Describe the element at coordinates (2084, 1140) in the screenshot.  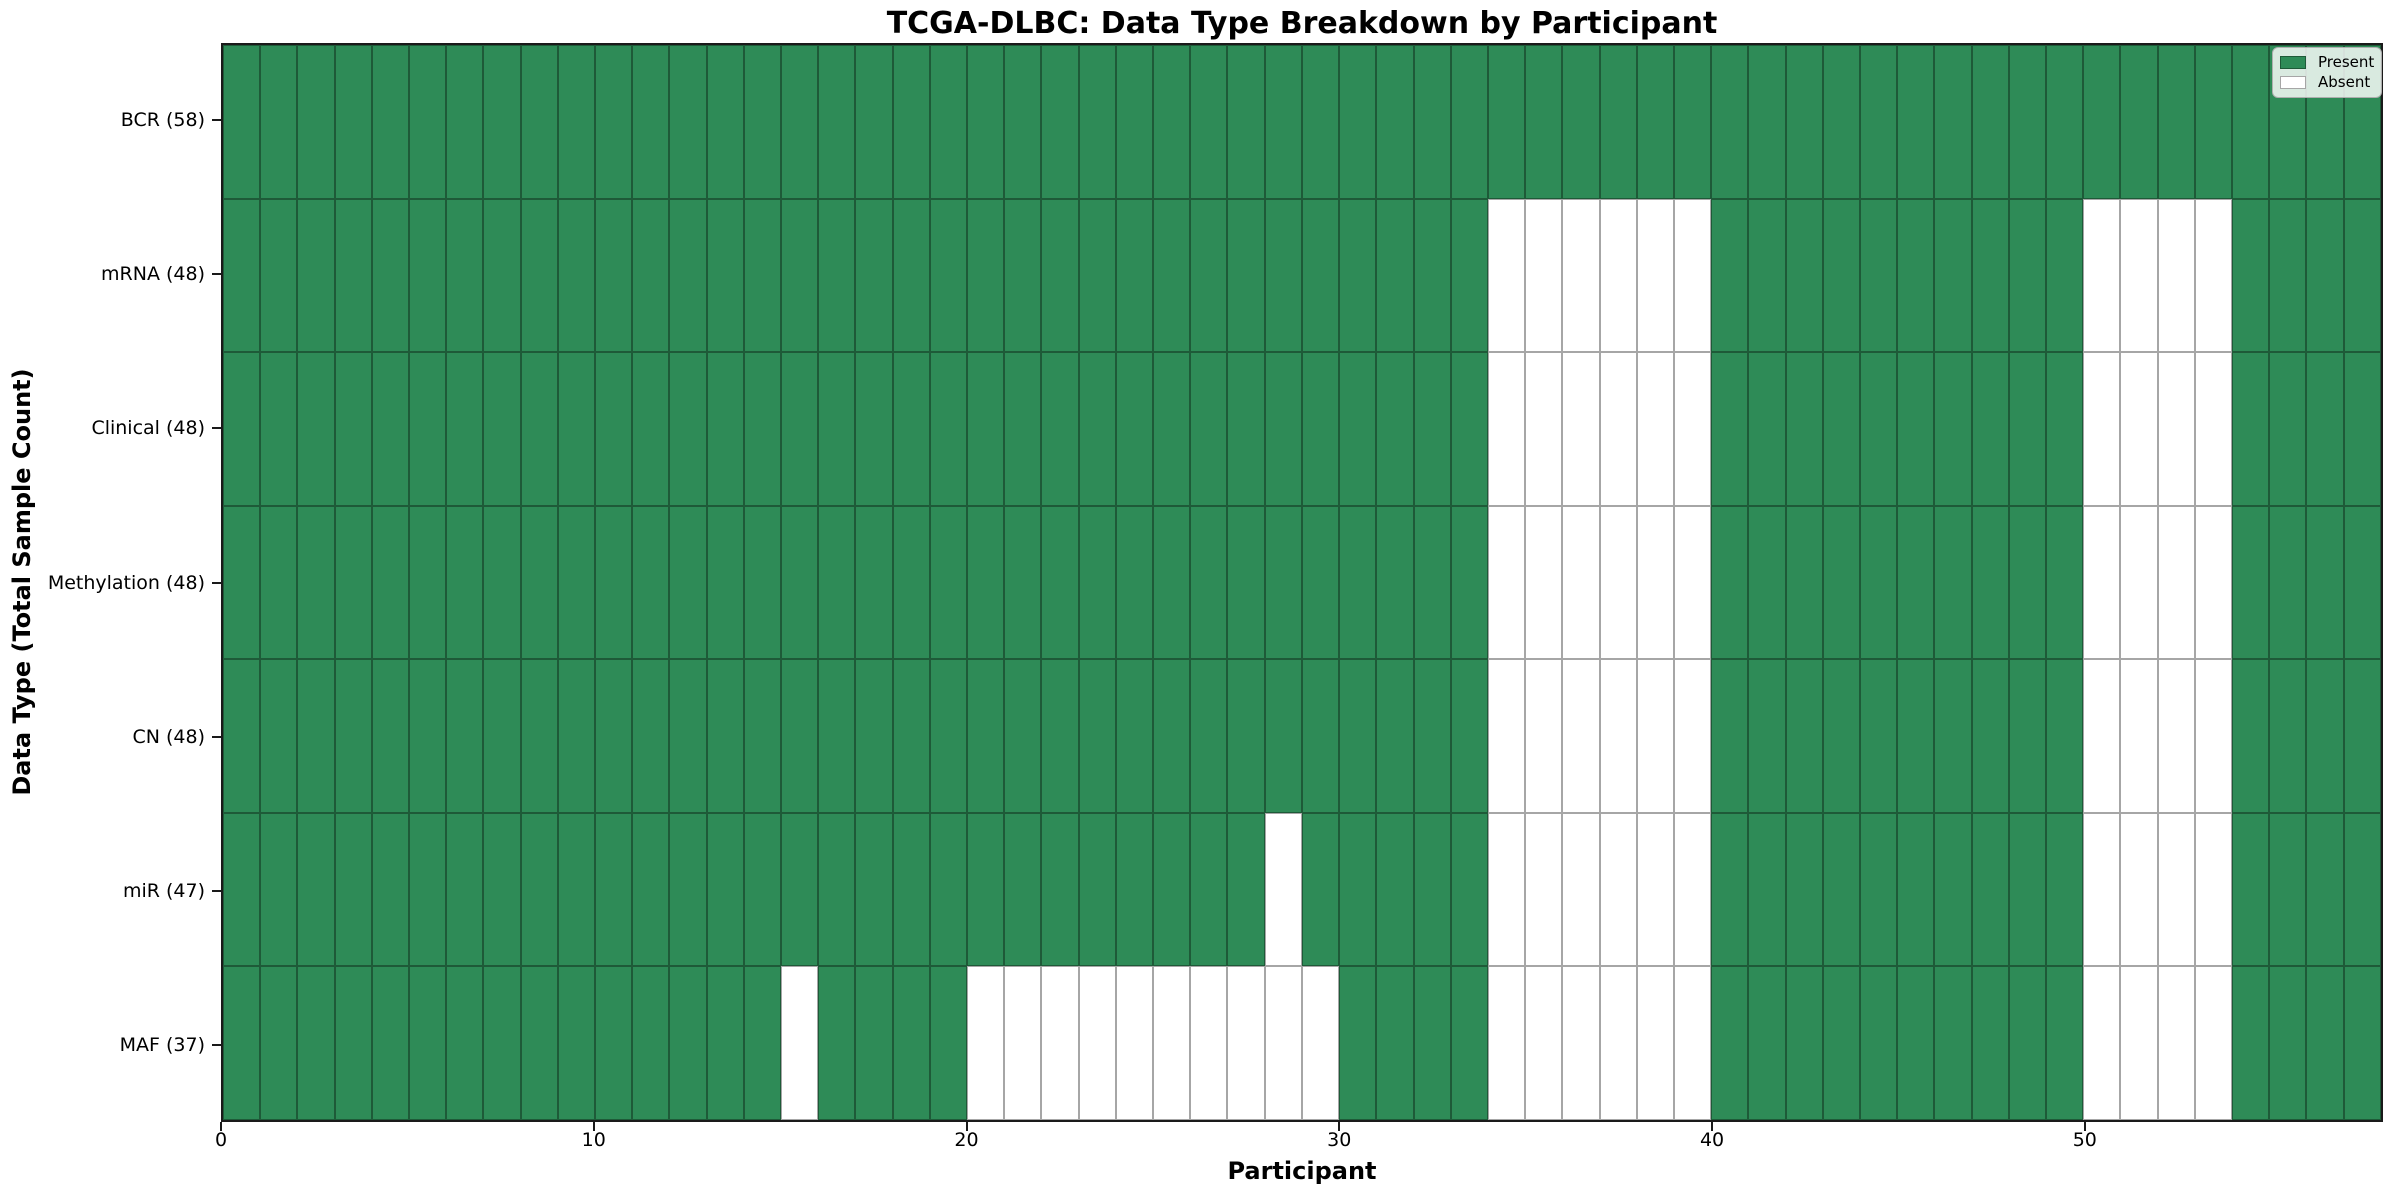
I see `x-tick-label: 50` at that location.